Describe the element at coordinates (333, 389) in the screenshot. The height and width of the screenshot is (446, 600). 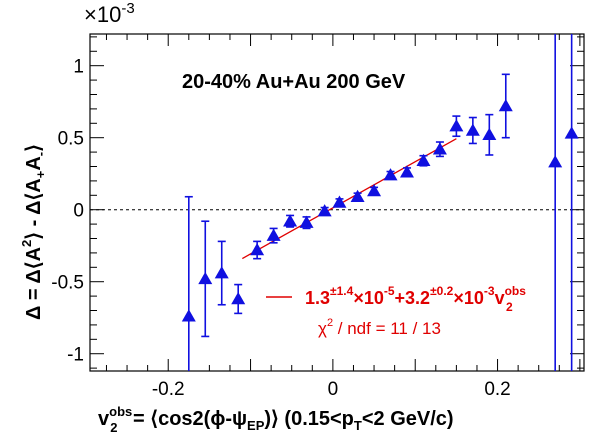
I see `x-tick-label: 0` at that location.